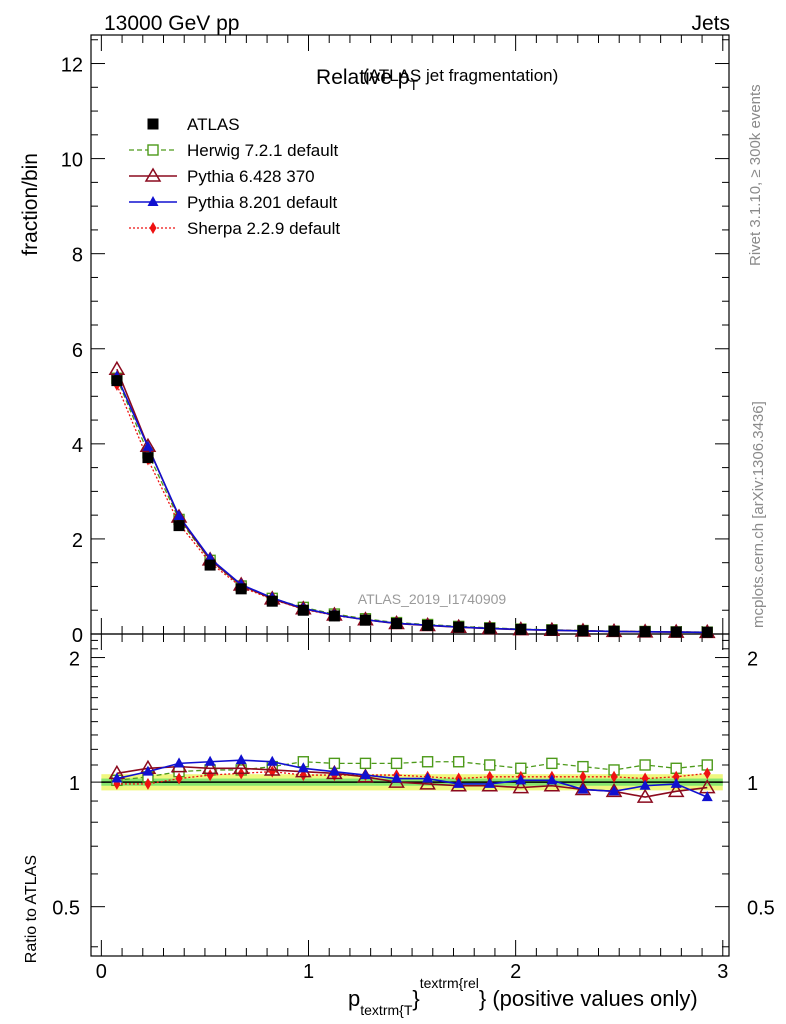 The height and width of the screenshot is (1024, 786). Describe the element at coordinates (722, 972) in the screenshot. I see `x-tick-label: 3` at that location.